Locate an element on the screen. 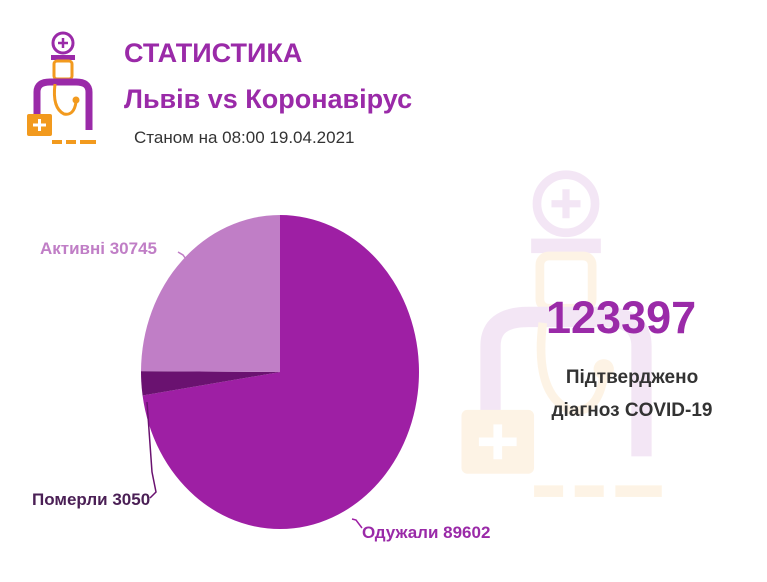 Image resolution: width=767 pixels, height=582 pixels. update-date: Станом на 08:00 19.04.2021 is located at coordinates (244, 137).